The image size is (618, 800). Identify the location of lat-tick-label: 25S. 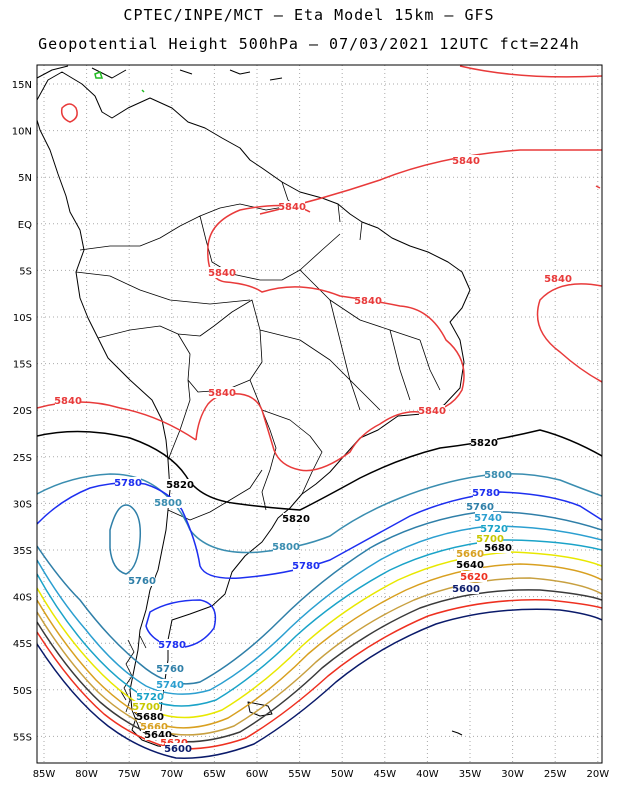
(22, 458).